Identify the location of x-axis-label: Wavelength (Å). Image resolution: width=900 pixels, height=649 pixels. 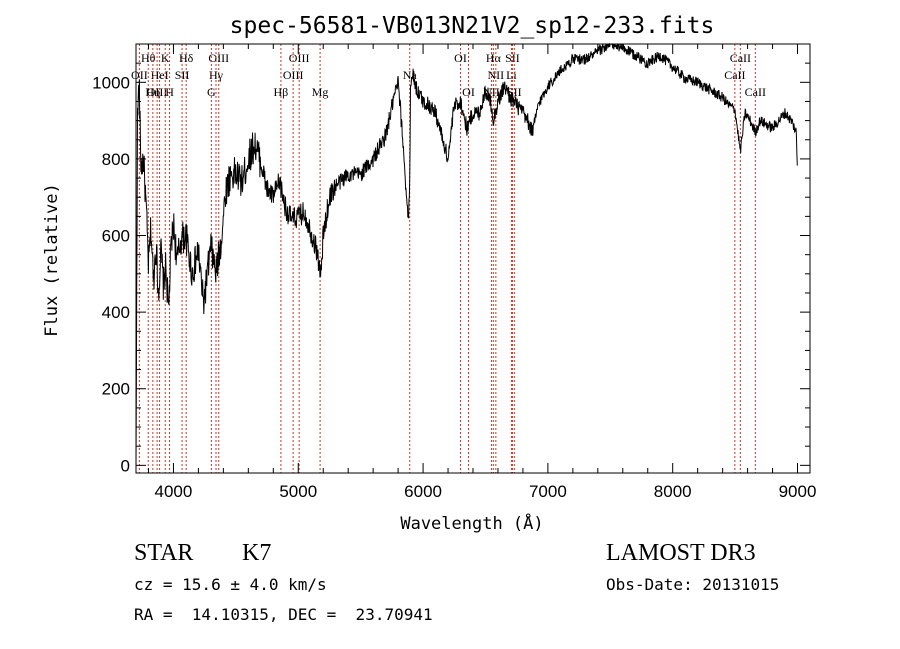
(471, 523).